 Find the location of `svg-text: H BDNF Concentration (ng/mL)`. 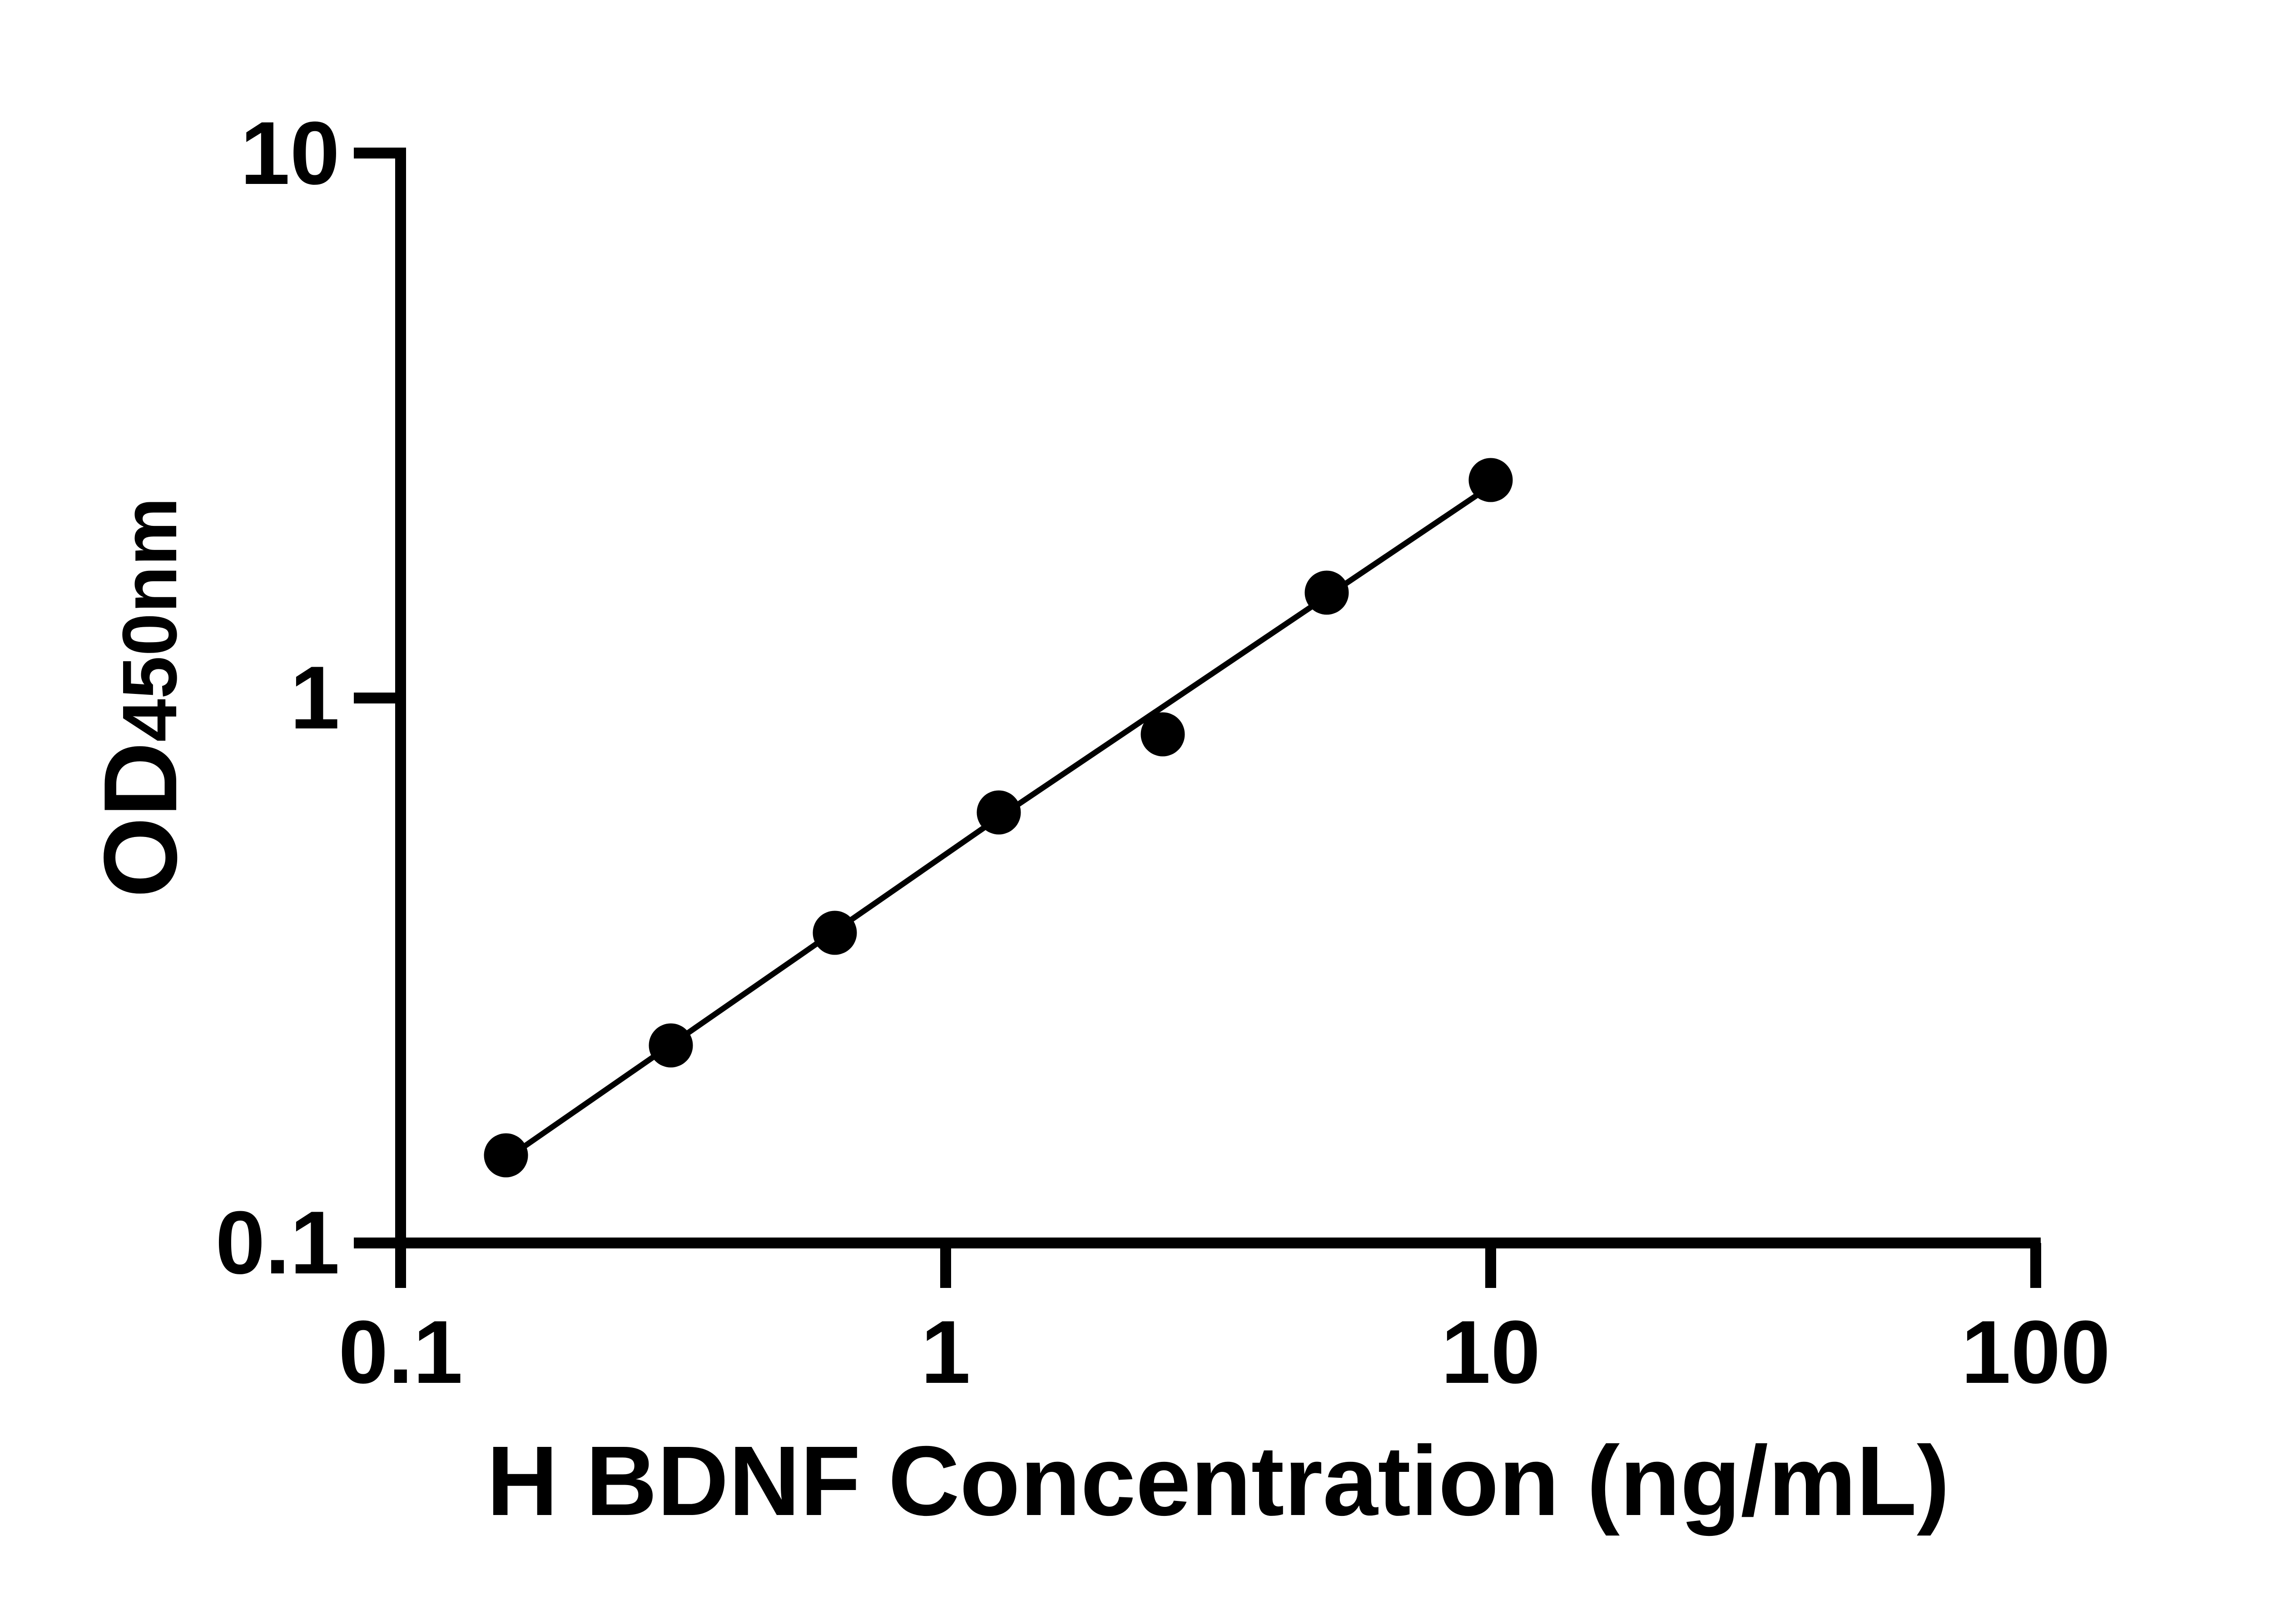

svg-text: H BDNF Concentration (ng/mL) is located at coordinates (1217, 1481).